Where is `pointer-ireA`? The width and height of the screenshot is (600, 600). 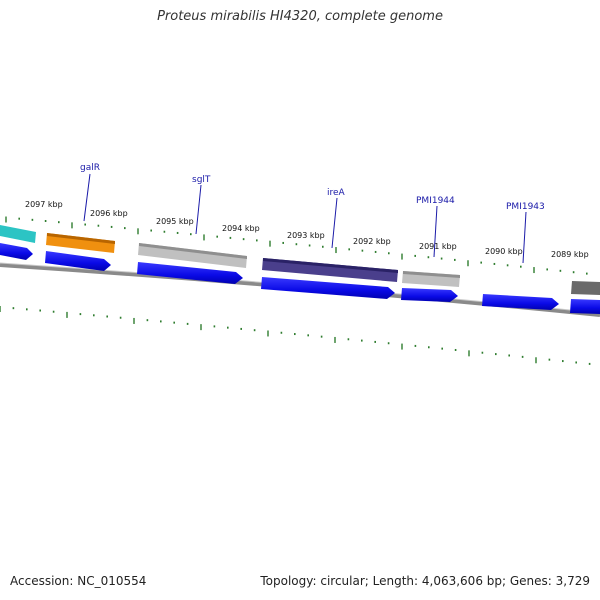
pointer-ireA is located at coordinates (334, 223).